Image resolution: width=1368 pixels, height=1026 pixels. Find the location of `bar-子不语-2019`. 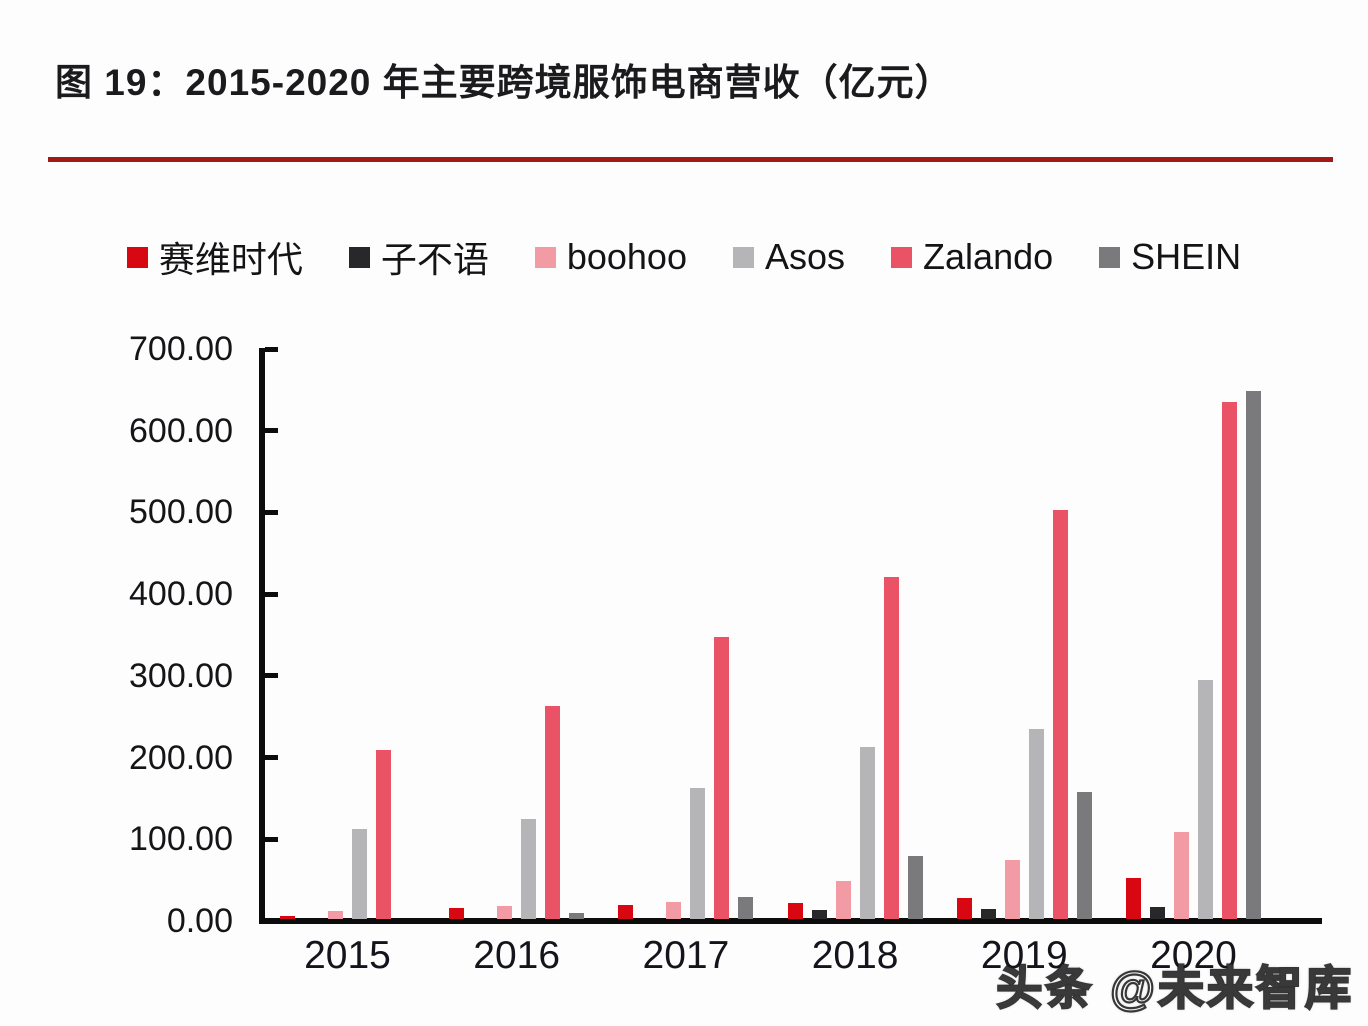

bar-子不语-2019 is located at coordinates (988, 914).